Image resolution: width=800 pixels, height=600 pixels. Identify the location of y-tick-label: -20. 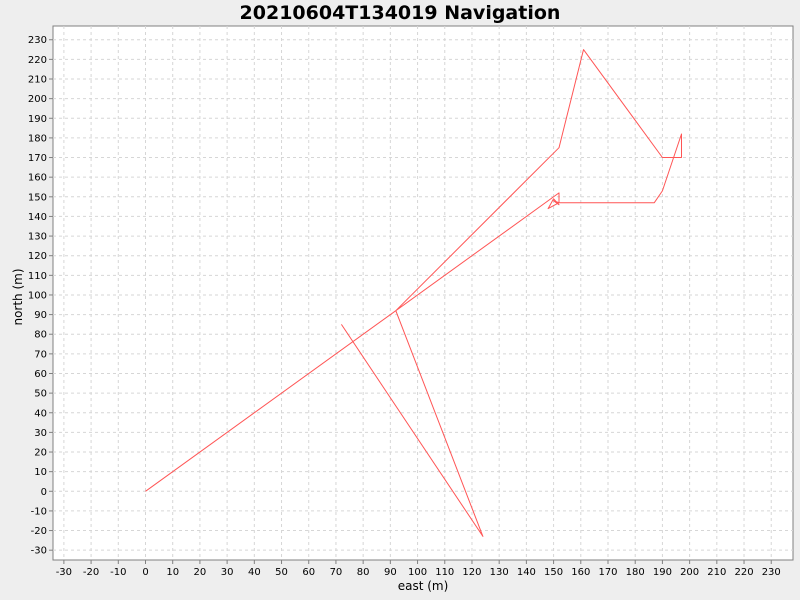
(39, 531).